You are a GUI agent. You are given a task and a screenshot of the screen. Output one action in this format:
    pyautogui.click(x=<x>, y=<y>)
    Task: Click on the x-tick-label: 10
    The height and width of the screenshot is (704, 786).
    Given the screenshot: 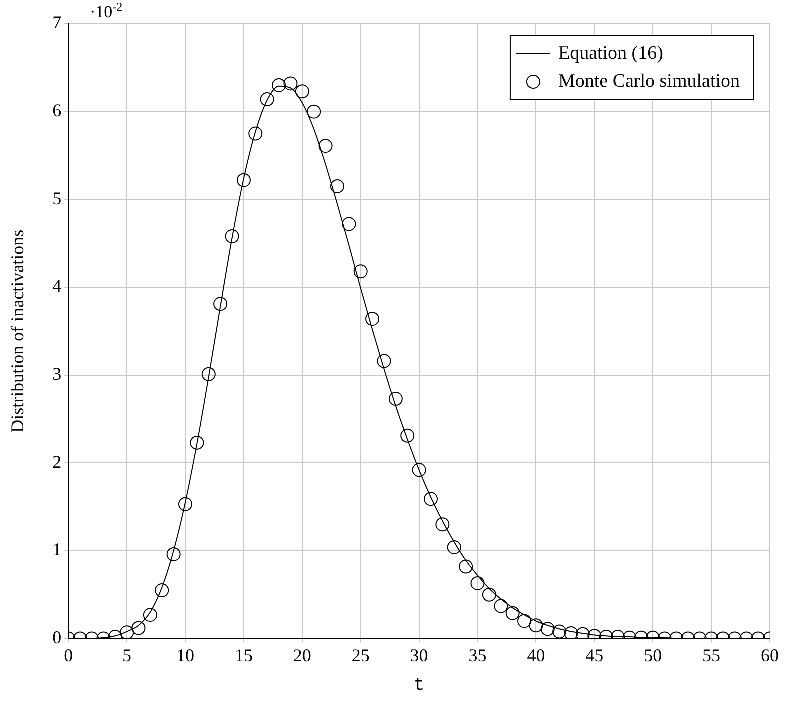 What is the action you would take?
    pyautogui.click(x=185, y=655)
    